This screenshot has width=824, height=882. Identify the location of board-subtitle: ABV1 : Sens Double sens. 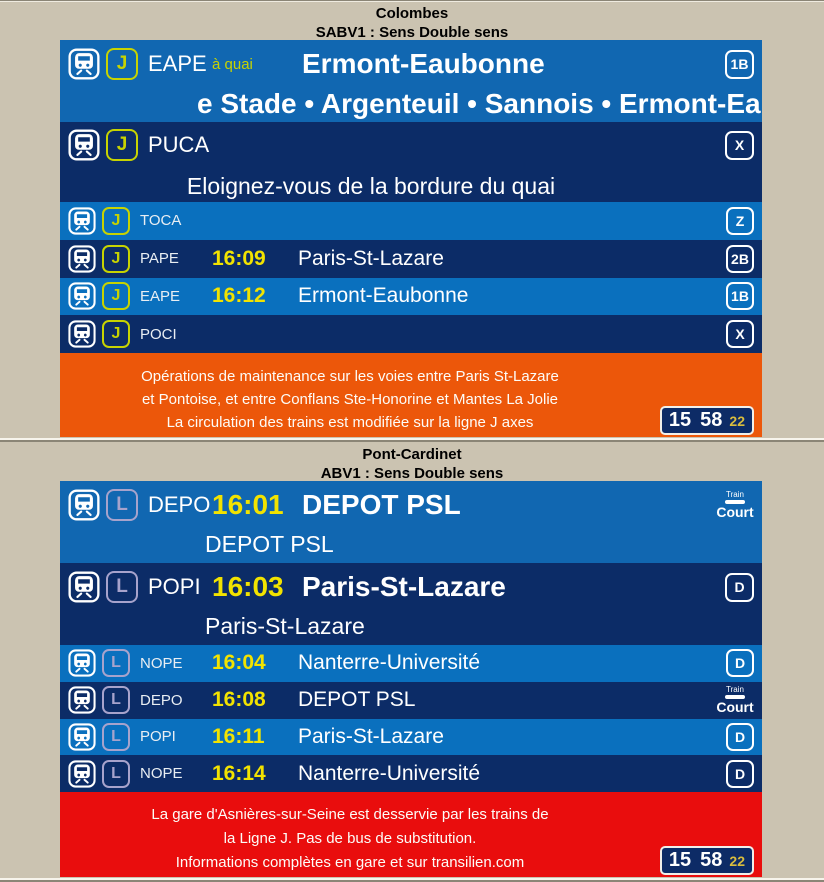
(412, 473).